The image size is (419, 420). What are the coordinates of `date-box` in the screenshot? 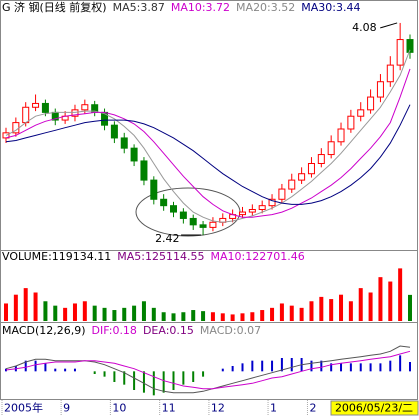 It's located at (374, 408).